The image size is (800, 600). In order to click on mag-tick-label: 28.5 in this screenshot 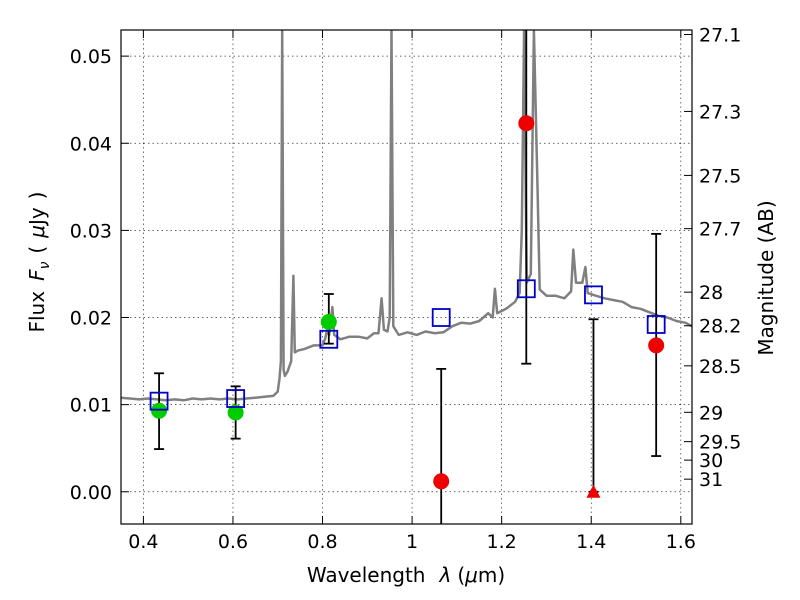, I will do `click(720, 367)`.